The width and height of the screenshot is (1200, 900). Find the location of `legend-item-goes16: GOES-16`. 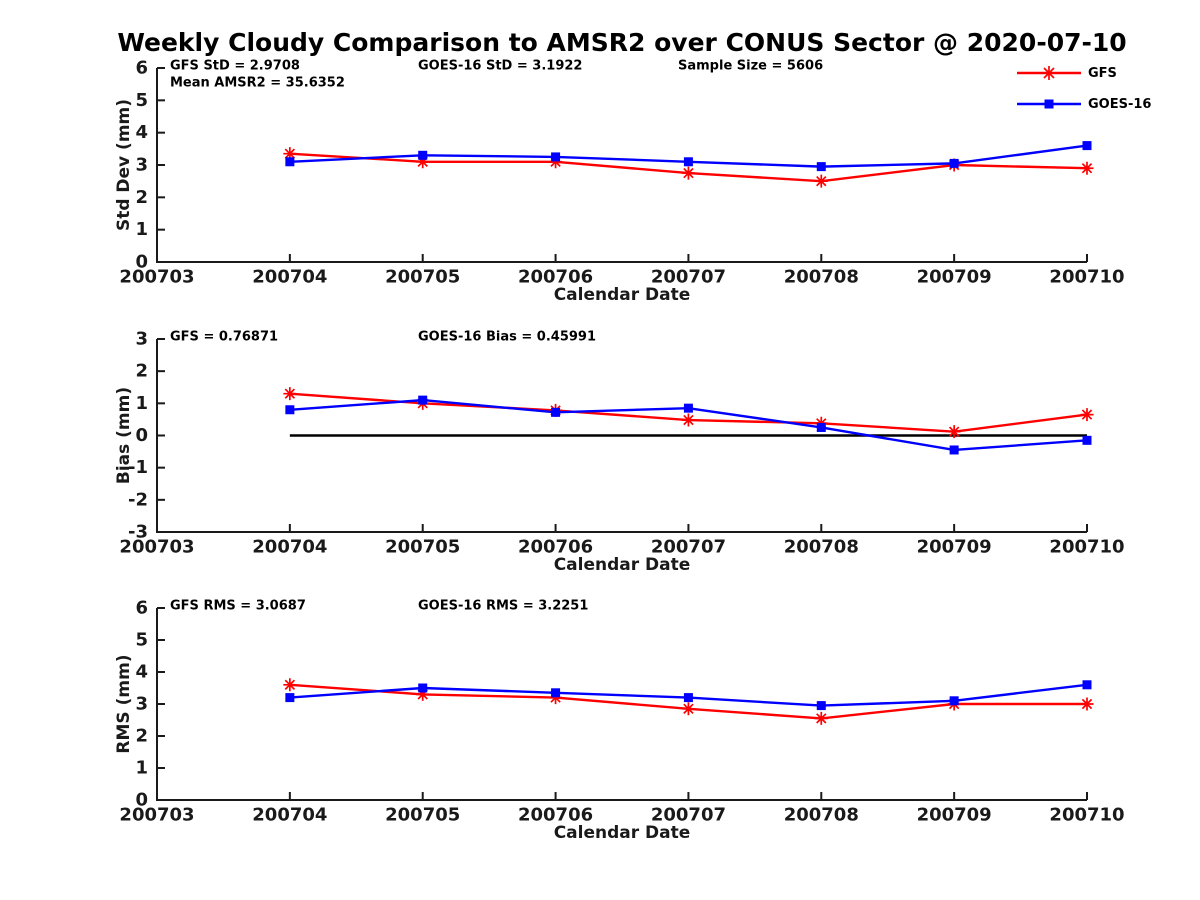

legend-item-goes16: GOES-16 is located at coordinates (1083, 104).